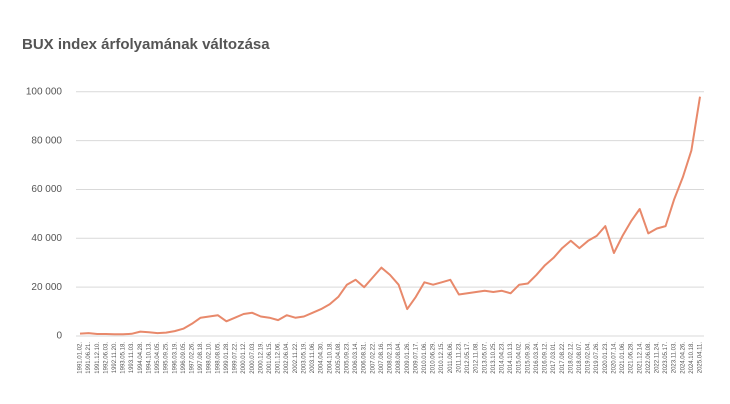 Image resolution: width=730 pixels, height=404 pixels. Describe the element at coordinates (692, 358) in the screenshot. I see `x-tick-label: 2024.10.18.` at that location.